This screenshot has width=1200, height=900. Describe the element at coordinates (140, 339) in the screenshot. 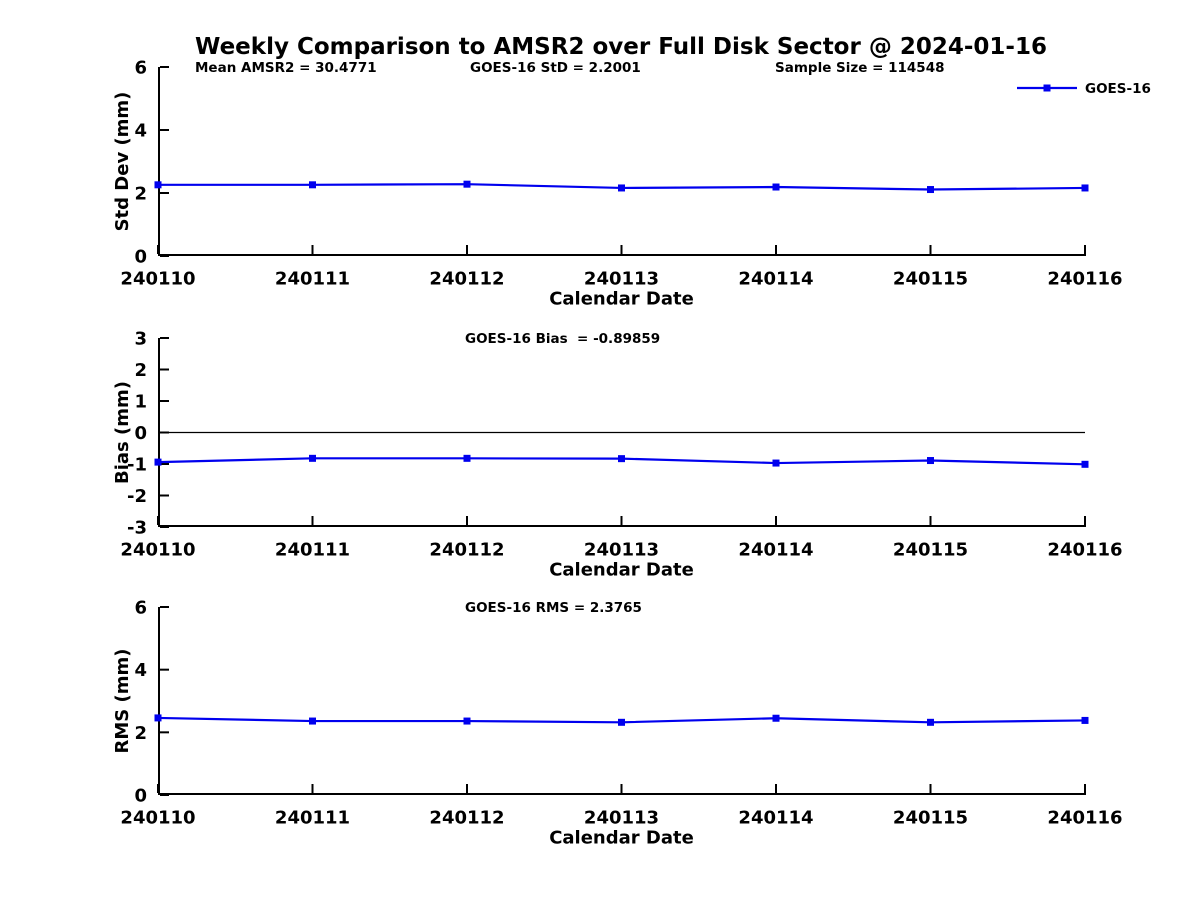

I see `y-tick-label: 3` at that location.